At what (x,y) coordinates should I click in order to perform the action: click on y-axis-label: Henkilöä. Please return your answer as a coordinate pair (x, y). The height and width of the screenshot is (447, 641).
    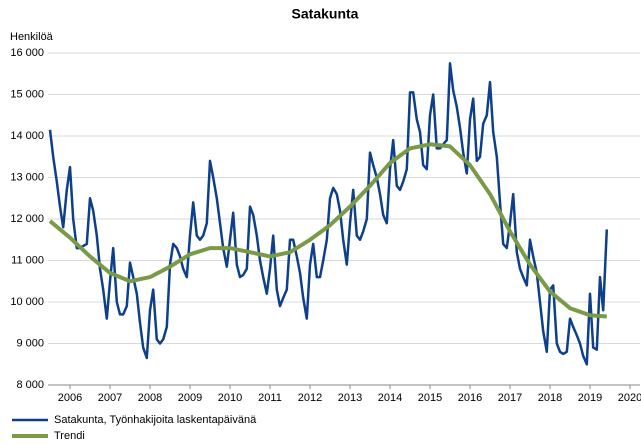
    Looking at the image, I should click on (32, 37).